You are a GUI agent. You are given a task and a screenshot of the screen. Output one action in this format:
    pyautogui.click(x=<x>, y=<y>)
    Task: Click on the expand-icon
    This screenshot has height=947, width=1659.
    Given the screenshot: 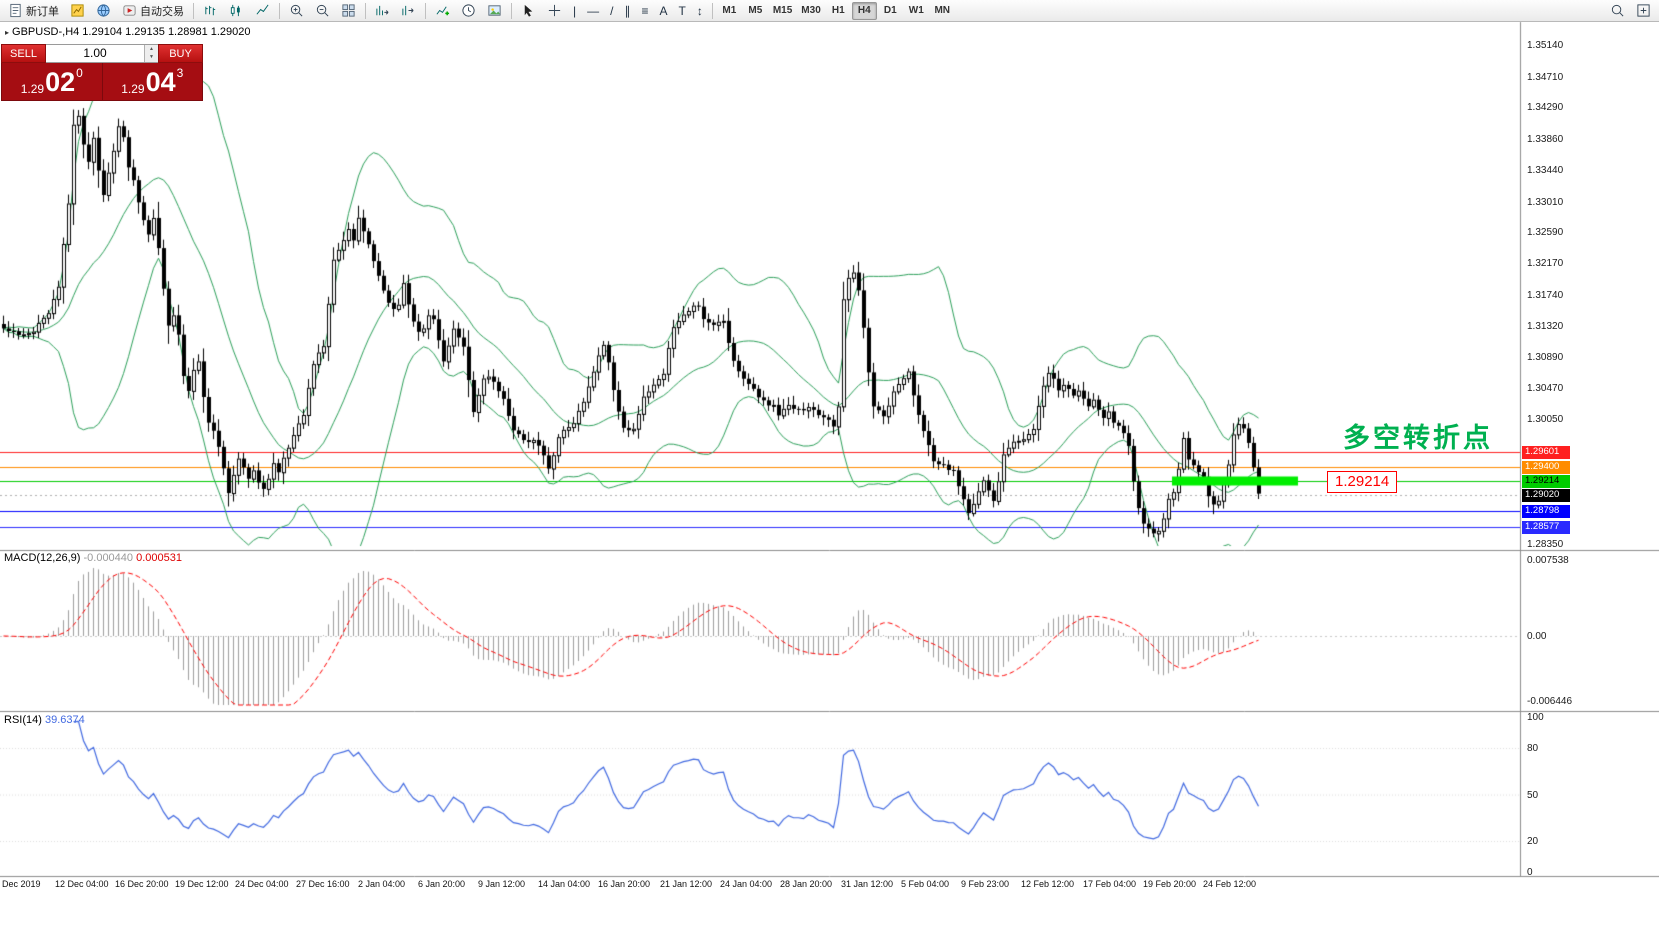 What is the action you would take?
    pyautogui.click(x=1643, y=10)
    